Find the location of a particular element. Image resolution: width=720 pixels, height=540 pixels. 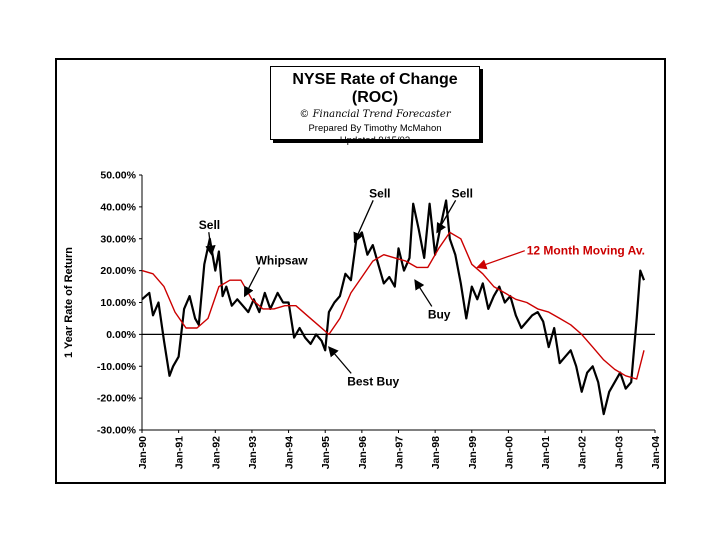

y-tick-label: -20.00% is located at coordinates (117, 399).